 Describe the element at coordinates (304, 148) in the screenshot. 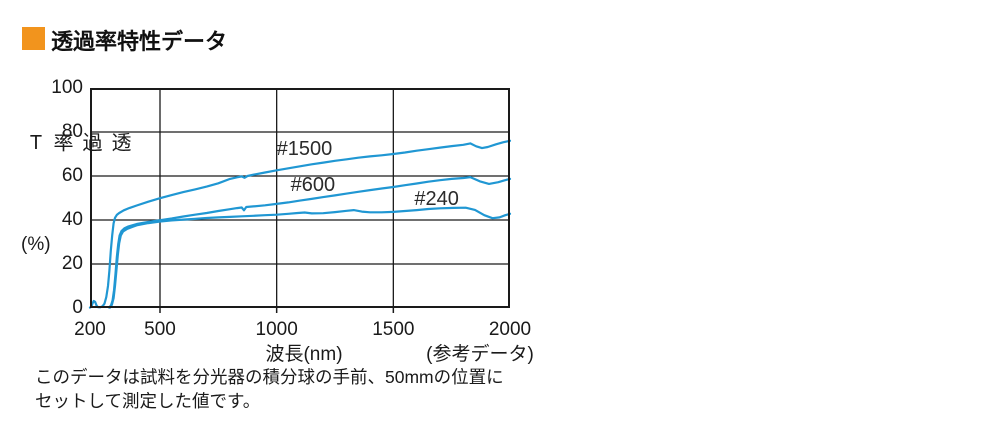

I see `series-label-1500: #1500` at that location.